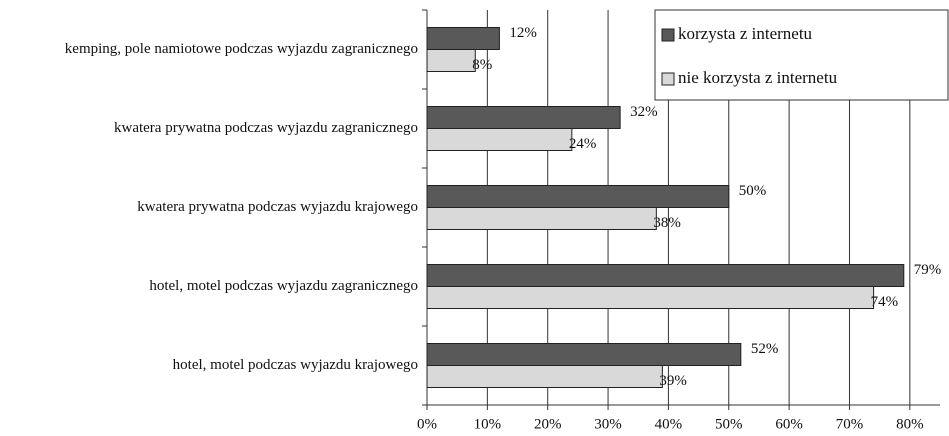 The width and height of the screenshot is (949, 436). What do you see at coordinates (295, 365) in the screenshot?
I see `y-tick-label: hotel, motel podczas wyjazdu krajowego` at bounding box center [295, 365].